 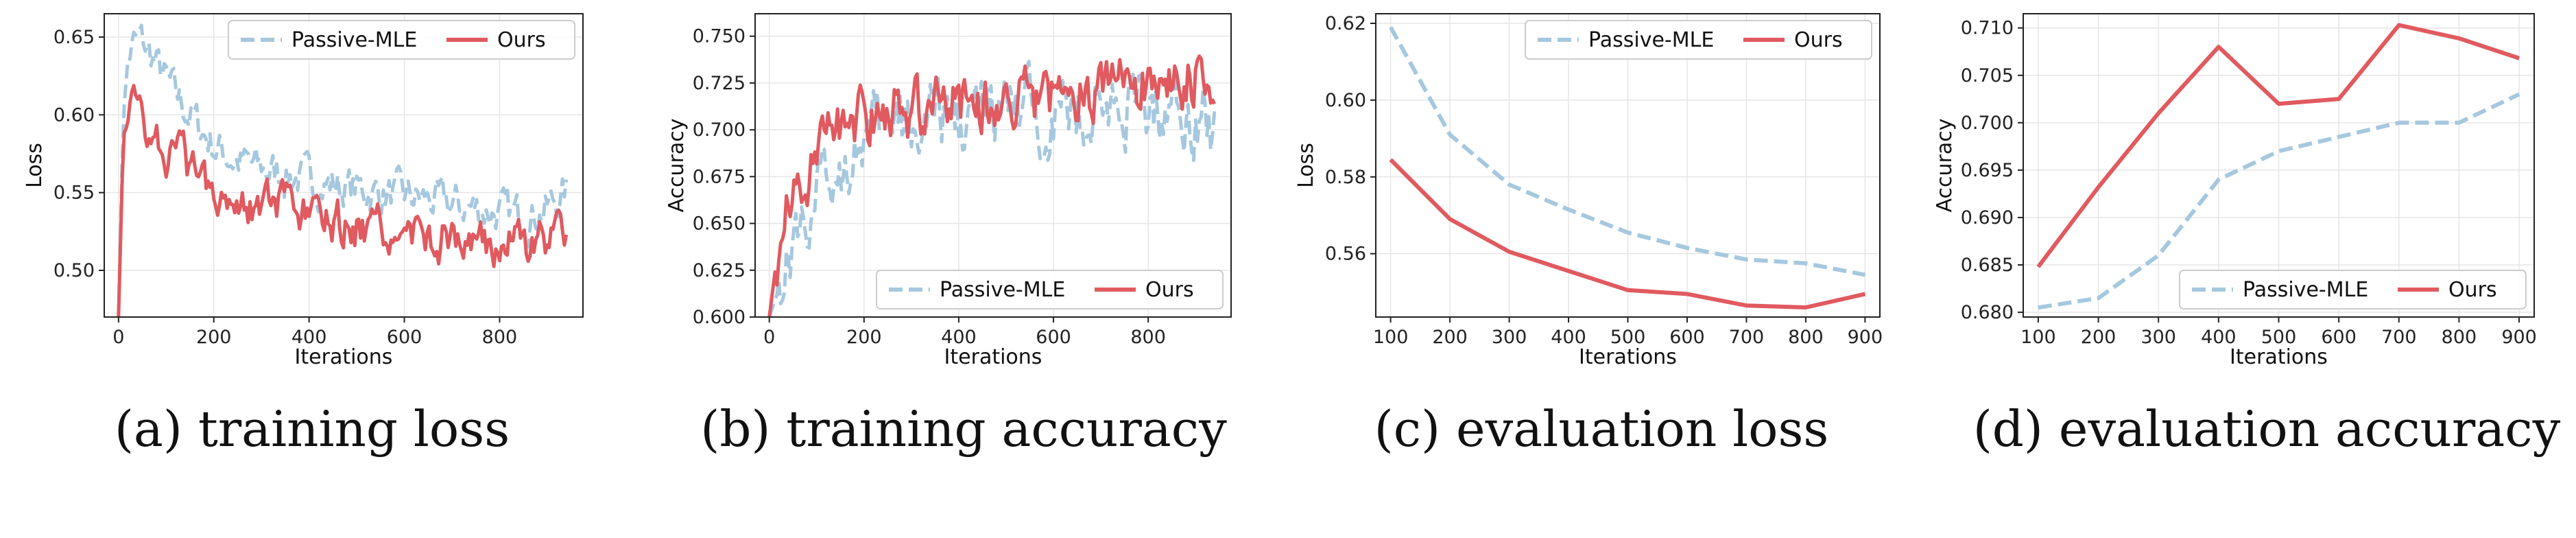 What do you see at coordinates (719, 270) in the screenshot?
I see `y-tick-label: 0.625` at bounding box center [719, 270].